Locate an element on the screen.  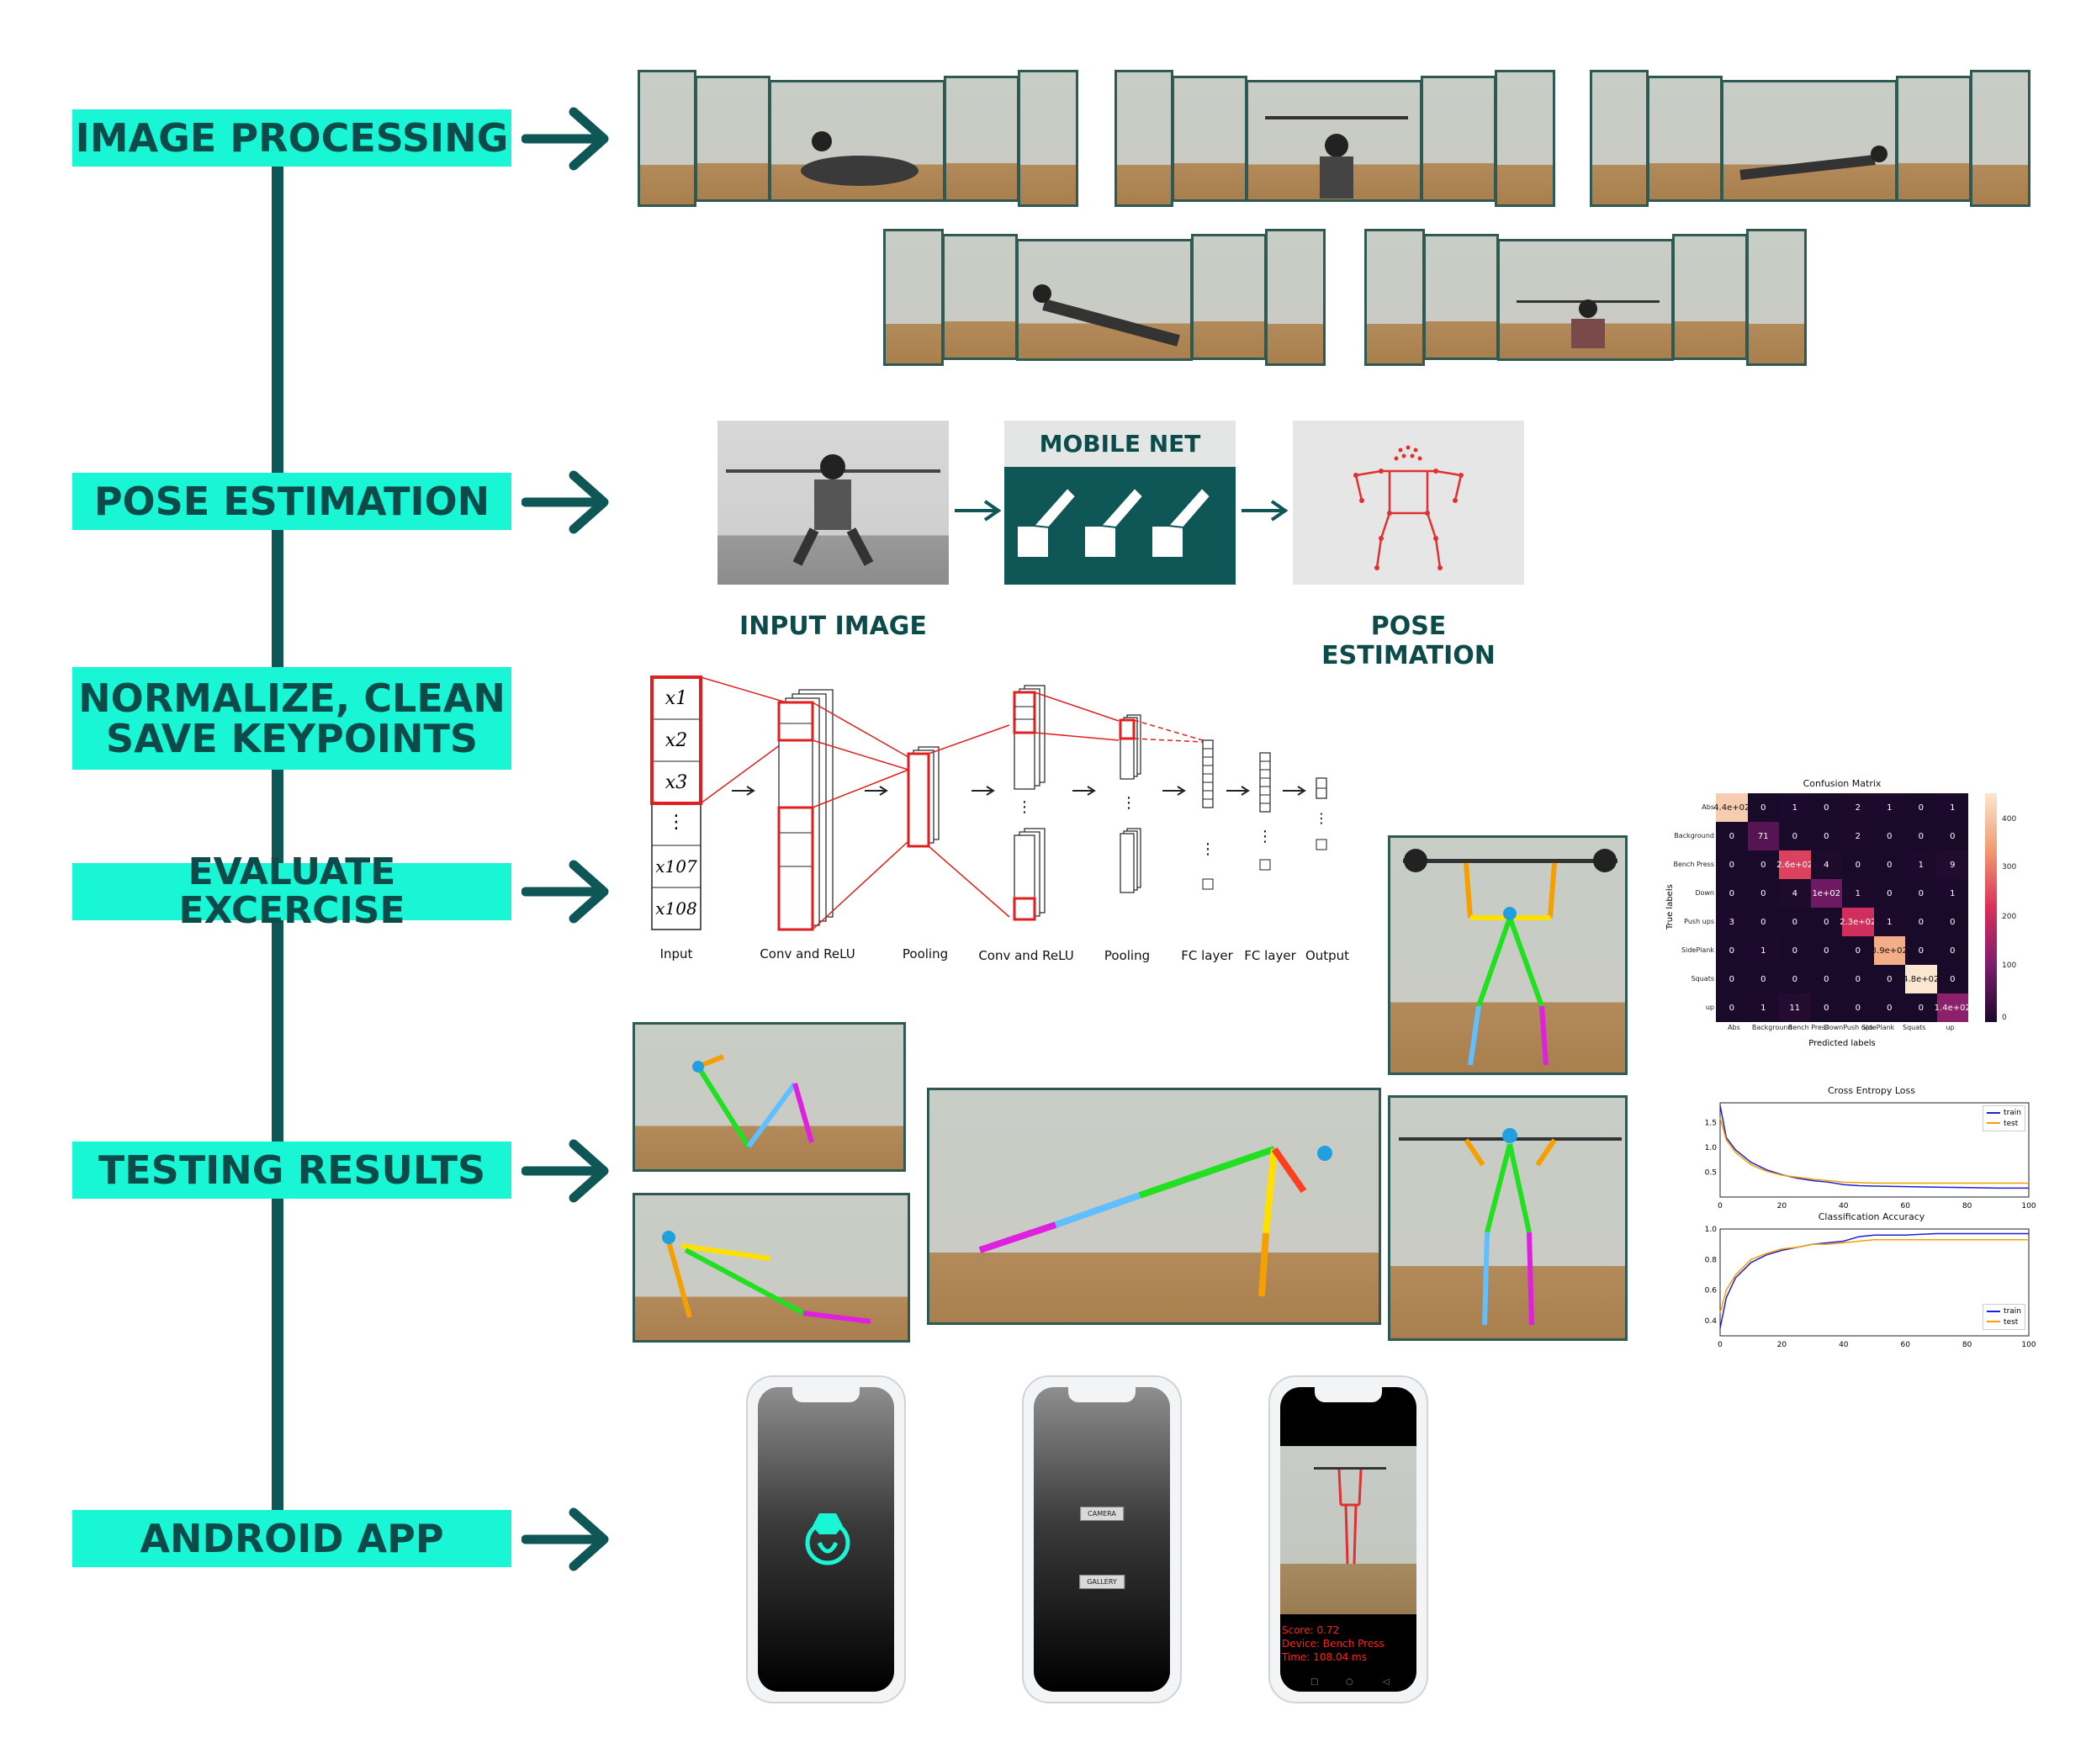
device-text: Device: Bench Press is located at coordinates (1333, 1644).